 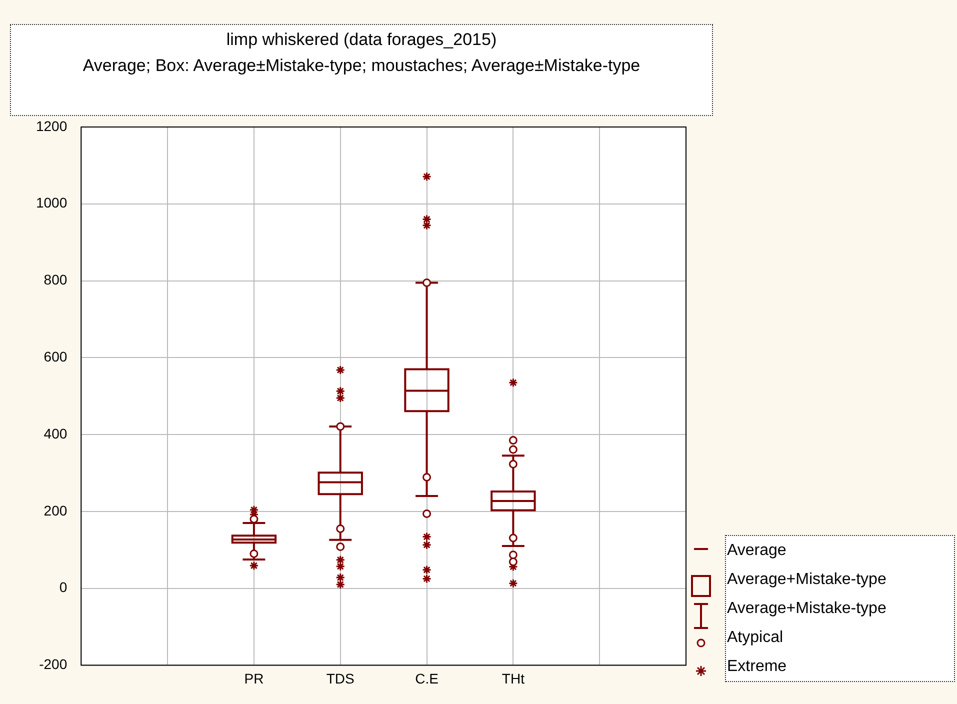 What do you see at coordinates (63, 587) in the screenshot?
I see `y-tick-label: 0` at bounding box center [63, 587].